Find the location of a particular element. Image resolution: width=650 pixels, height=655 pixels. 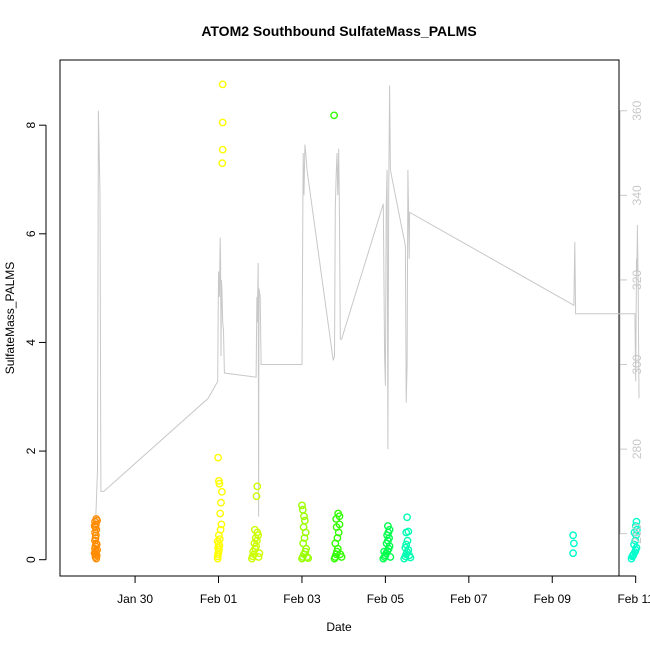

x-tick-label-1: Feb 01 is located at coordinates (219, 599).